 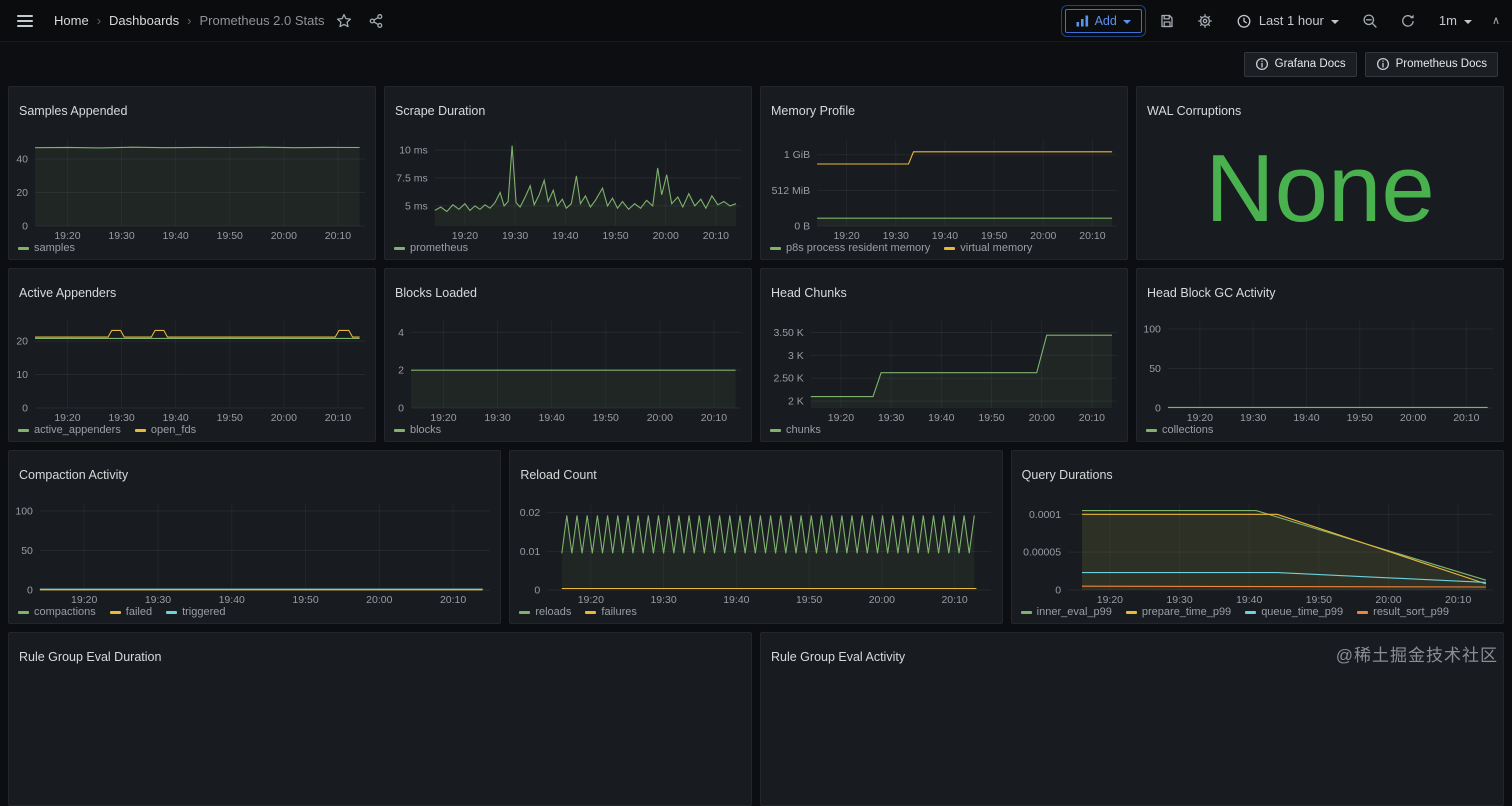 What do you see at coordinates (254, 614) in the screenshot?
I see `legend: compactions failed triggered` at bounding box center [254, 614].